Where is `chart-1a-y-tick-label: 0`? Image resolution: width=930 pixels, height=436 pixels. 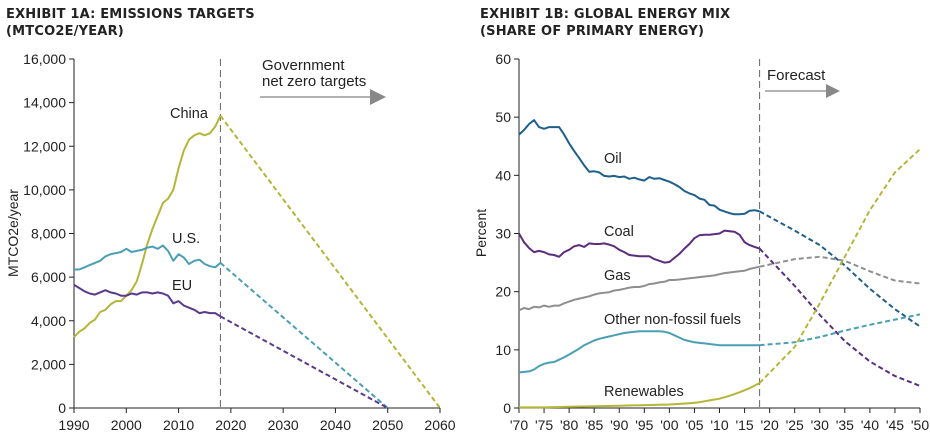
chart-1a-y-tick-label: 0 is located at coordinates (62, 408).